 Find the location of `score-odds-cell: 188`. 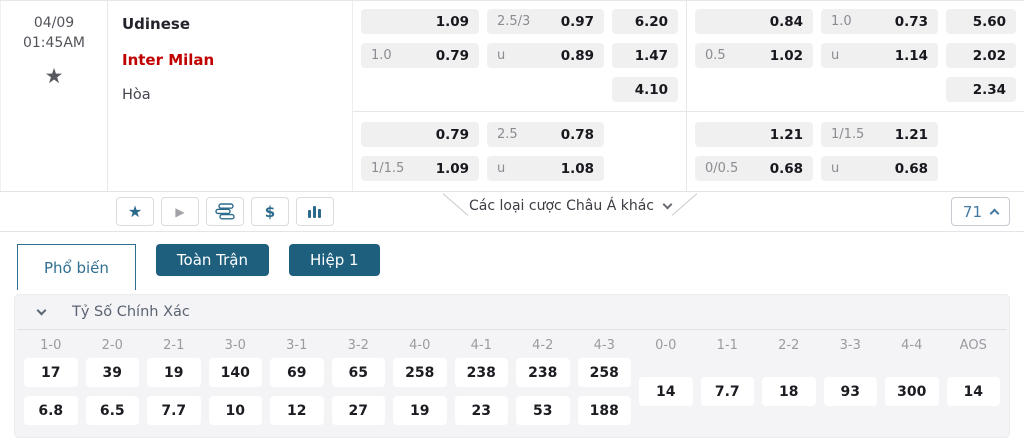

score-odds-cell: 188 is located at coordinates (604, 410).